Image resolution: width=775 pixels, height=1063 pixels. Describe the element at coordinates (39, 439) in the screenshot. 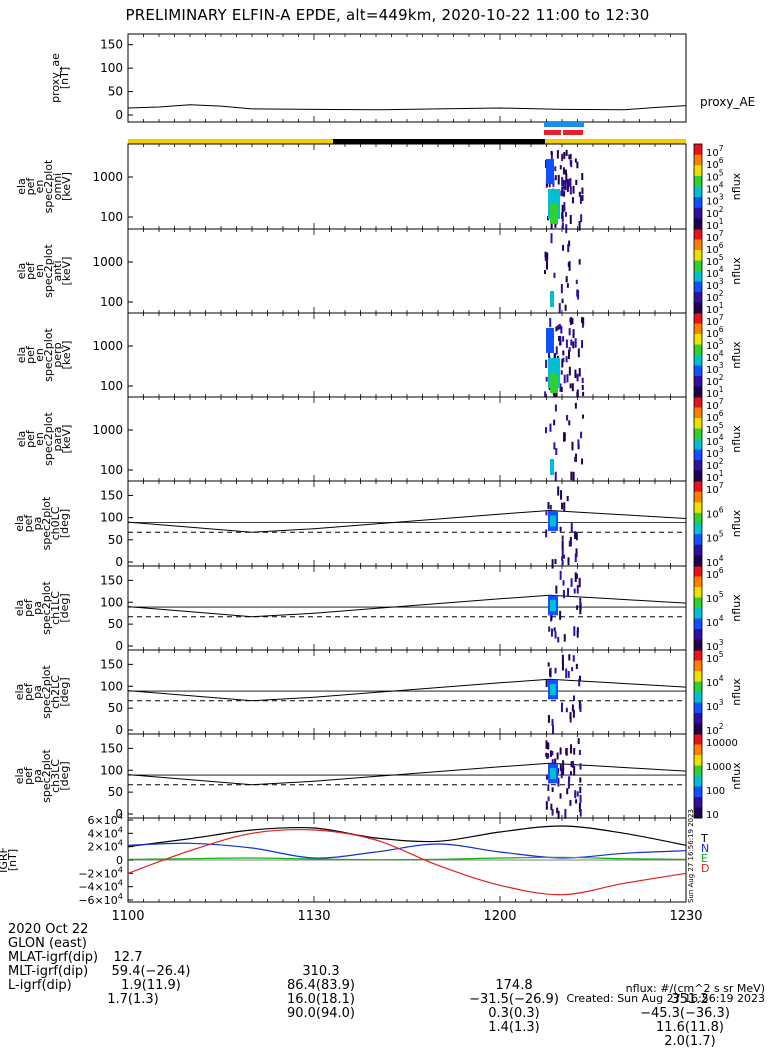

I see `energy-ylabel-word: en` at that location.